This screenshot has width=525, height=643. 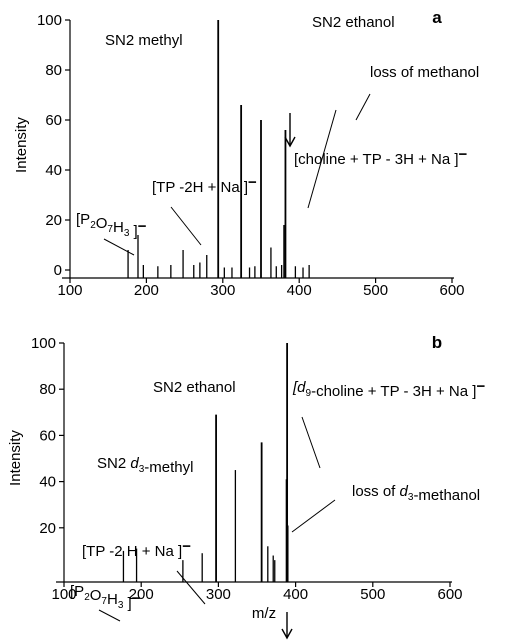 What do you see at coordinates (144, 40) in the screenshot?
I see `peak-annotation-sn2-methyl: SN2 methyl` at bounding box center [144, 40].